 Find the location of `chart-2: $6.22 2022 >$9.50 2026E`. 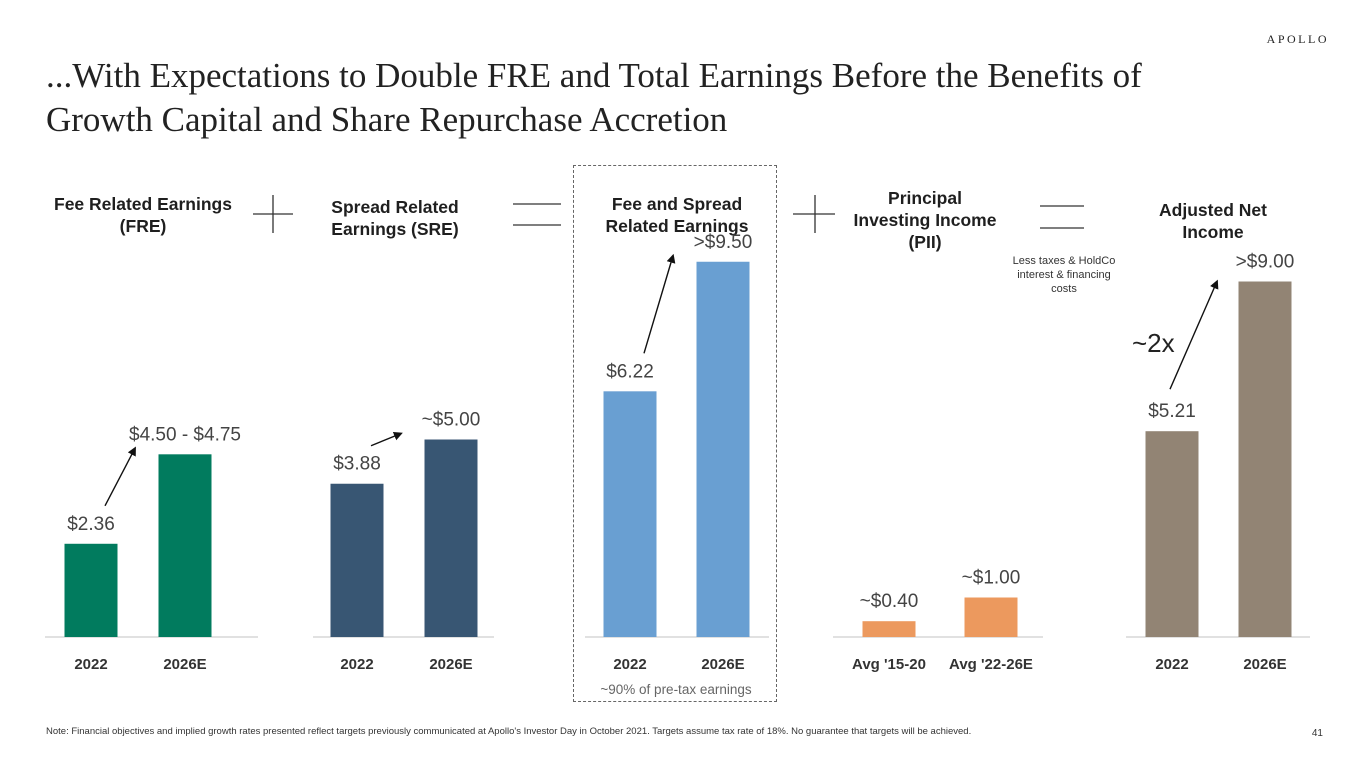

chart-2: $6.22 2022 >$9.50 2026E is located at coordinates (677, 452).